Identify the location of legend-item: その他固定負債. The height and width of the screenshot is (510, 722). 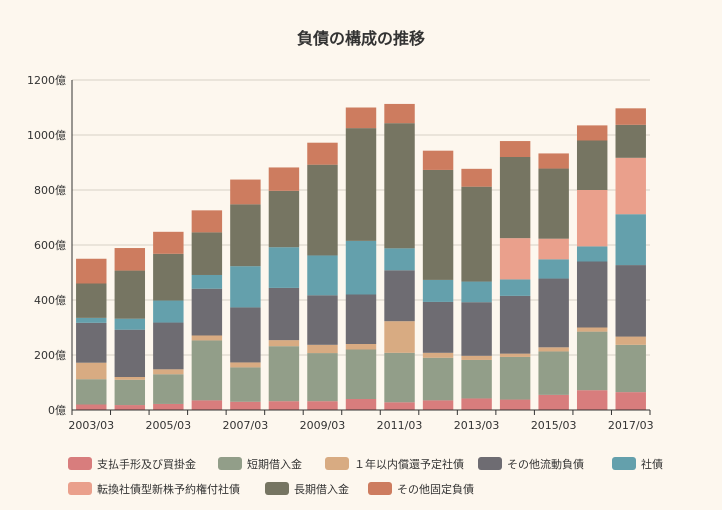
(421, 489).